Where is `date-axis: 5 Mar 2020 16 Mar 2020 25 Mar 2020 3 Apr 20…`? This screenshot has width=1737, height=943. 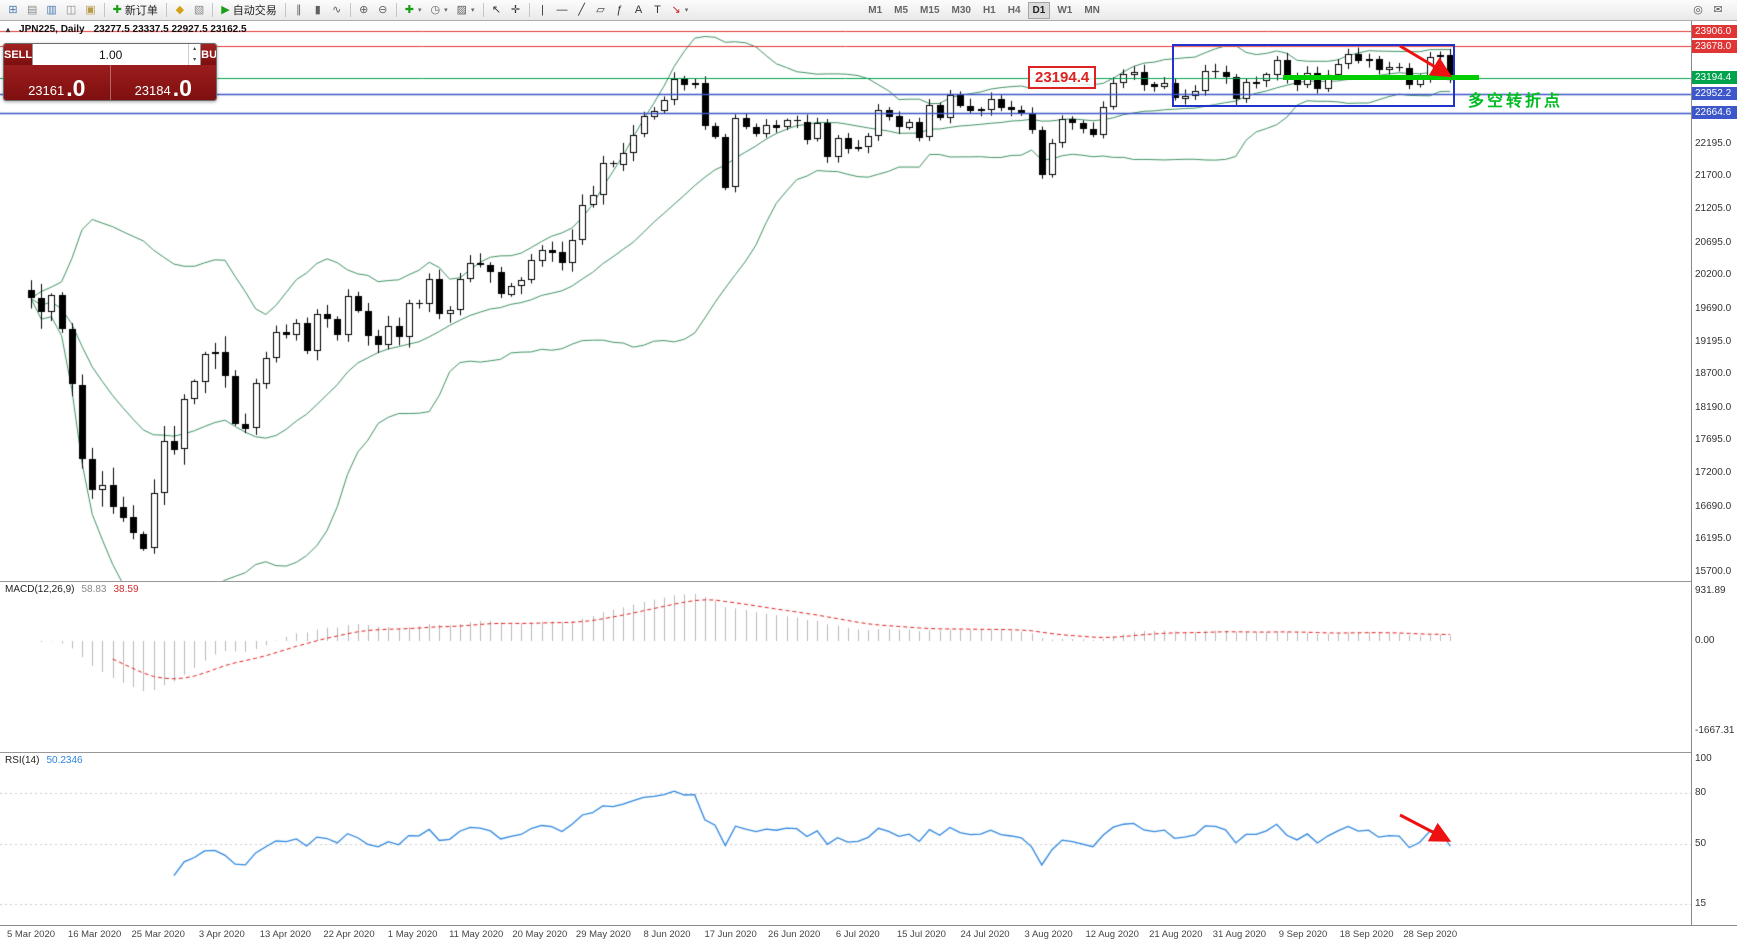 date-axis: 5 Mar 2020 16 Mar 2020 25 Mar 2020 3 Apr 20… is located at coordinates (868, 934).